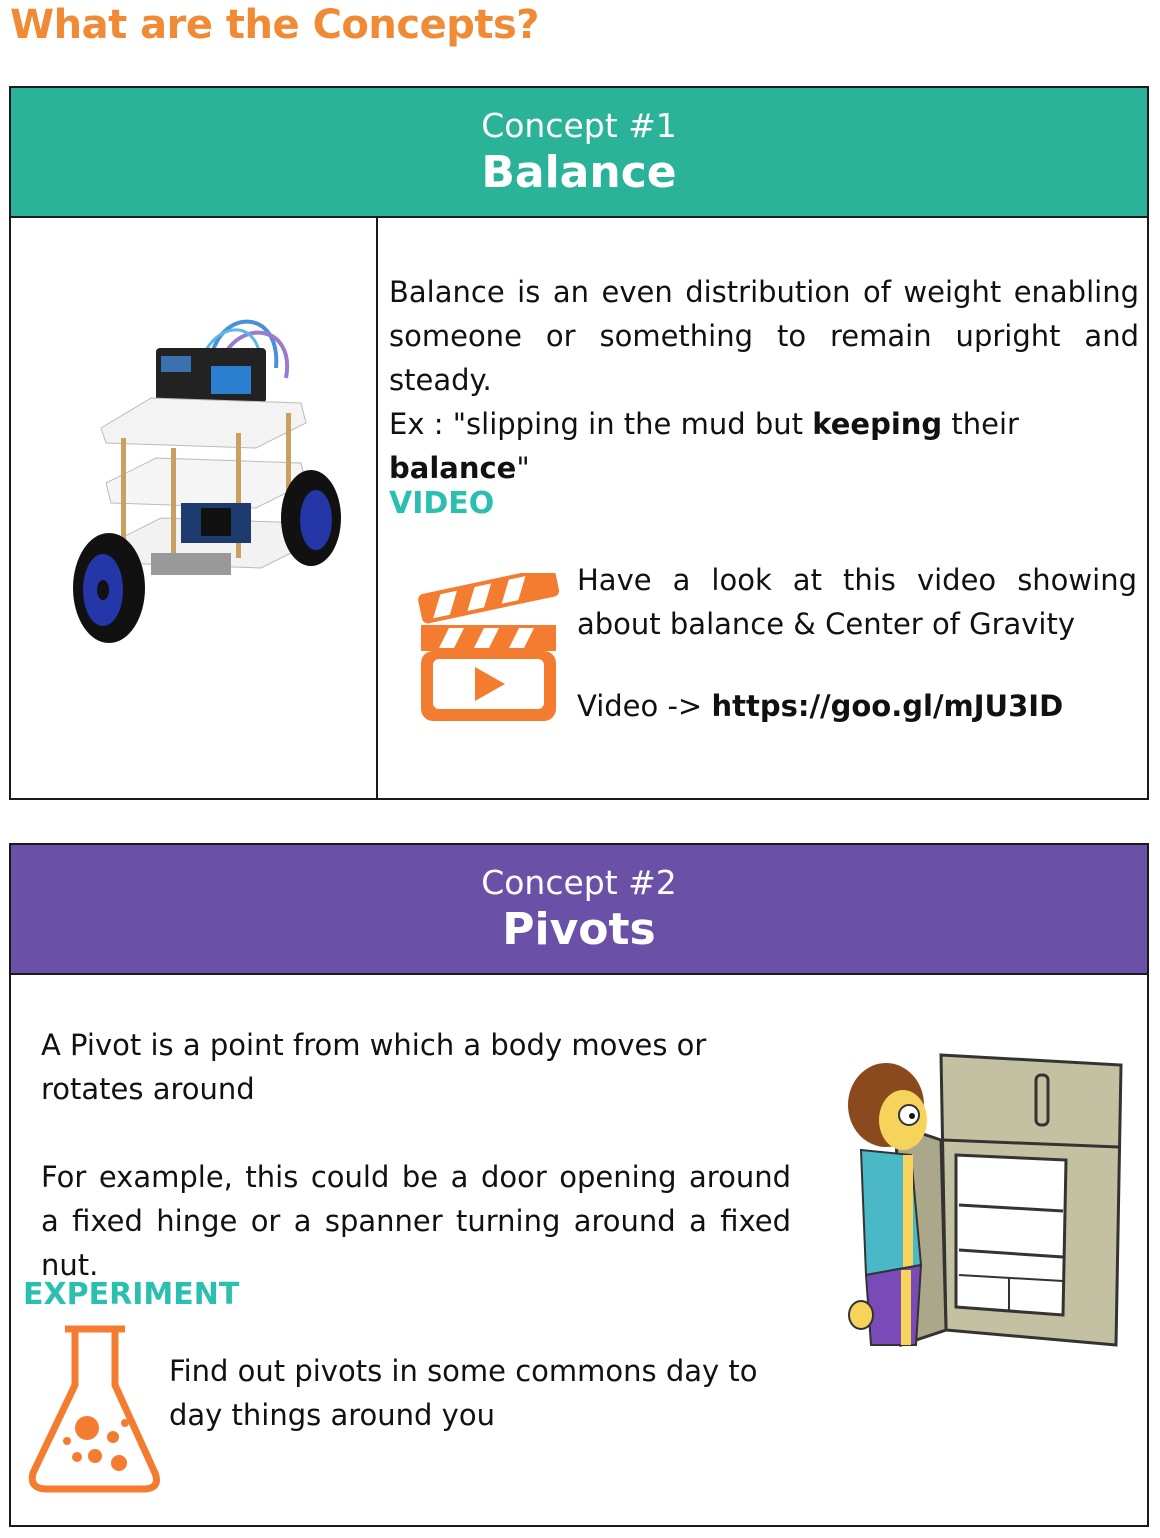 The height and width of the screenshot is (1538, 1160). Describe the element at coordinates (579, 172) in the screenshot. I see `concept-name: Balance` at that location.